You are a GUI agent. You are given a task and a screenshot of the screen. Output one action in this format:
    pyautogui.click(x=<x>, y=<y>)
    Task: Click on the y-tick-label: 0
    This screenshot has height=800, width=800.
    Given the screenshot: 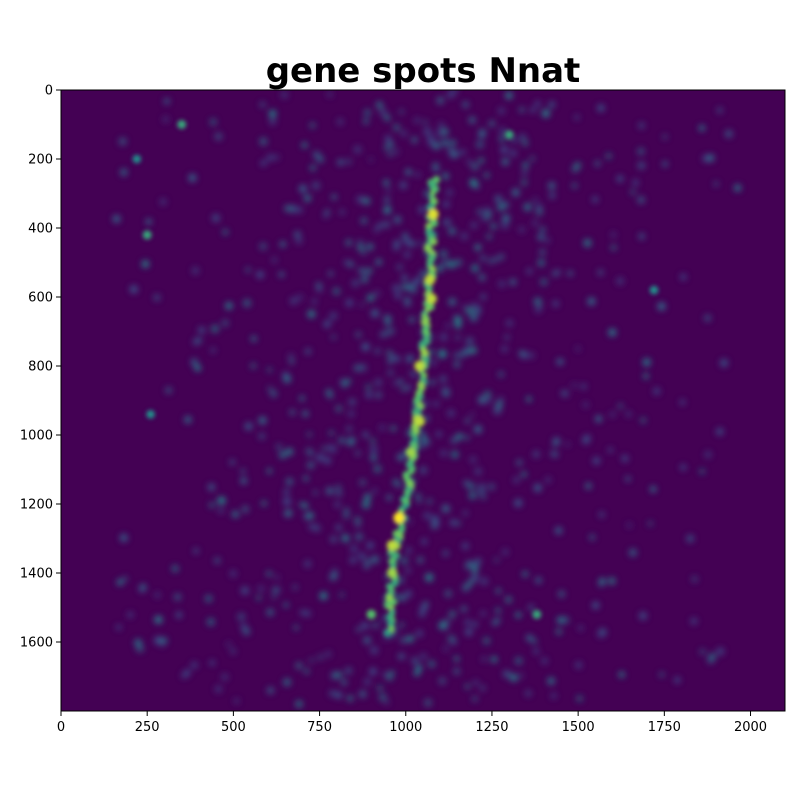 What is the action you would take?
    pyautogui.click(x=49, y=91)
    